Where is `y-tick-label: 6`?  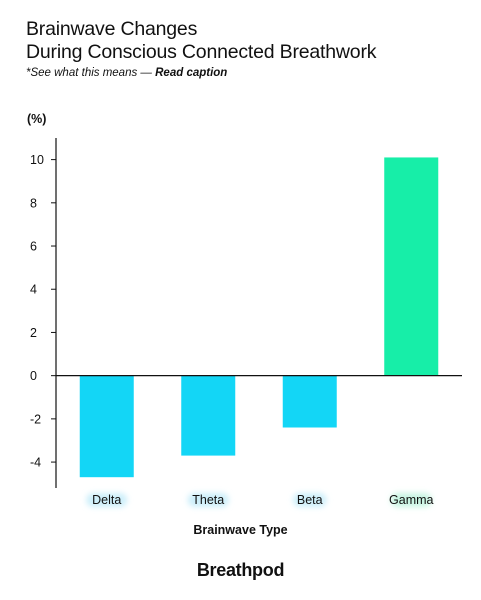 y-tick-label: 6 is located at coordinates (33, 247).